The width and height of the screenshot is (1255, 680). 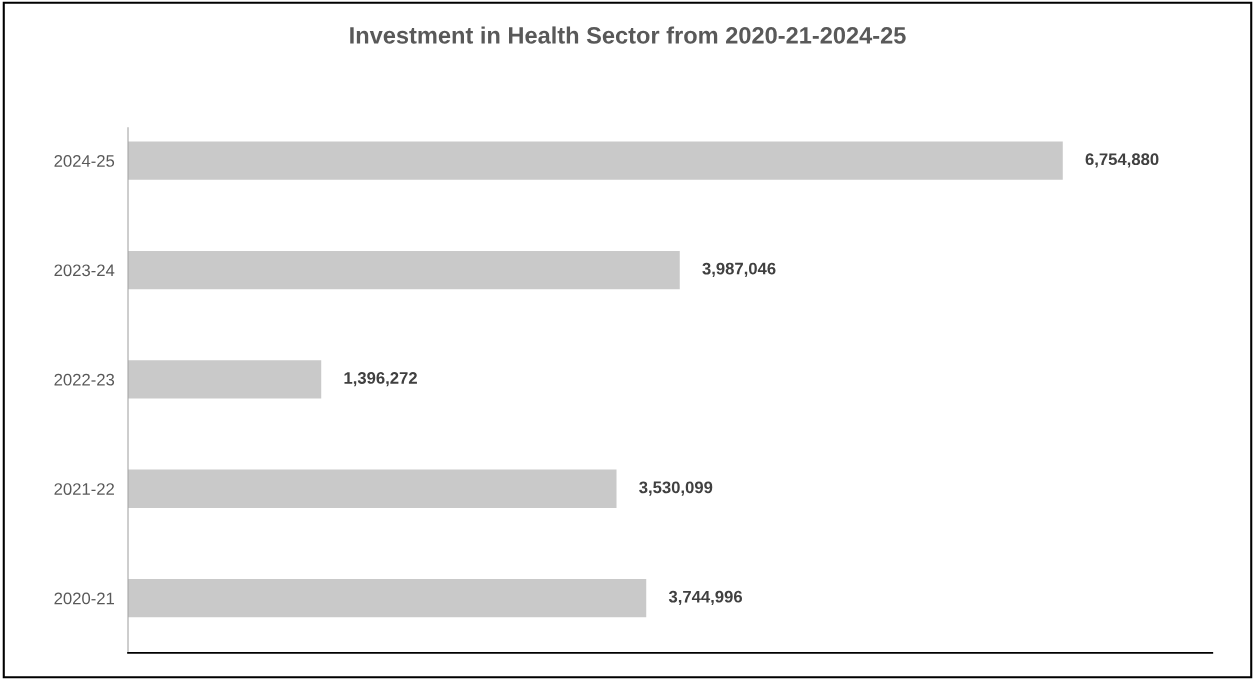 I want to click on y-tick-label: 2022-23, so click(x=84, y=379).